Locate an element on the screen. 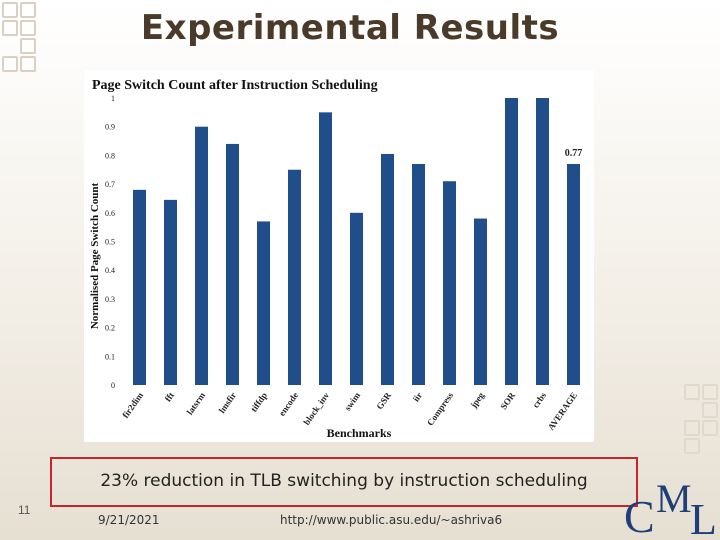 The image size is (720, 540). footer-date: 9/21/2021 is located at coordinates (129, 520).